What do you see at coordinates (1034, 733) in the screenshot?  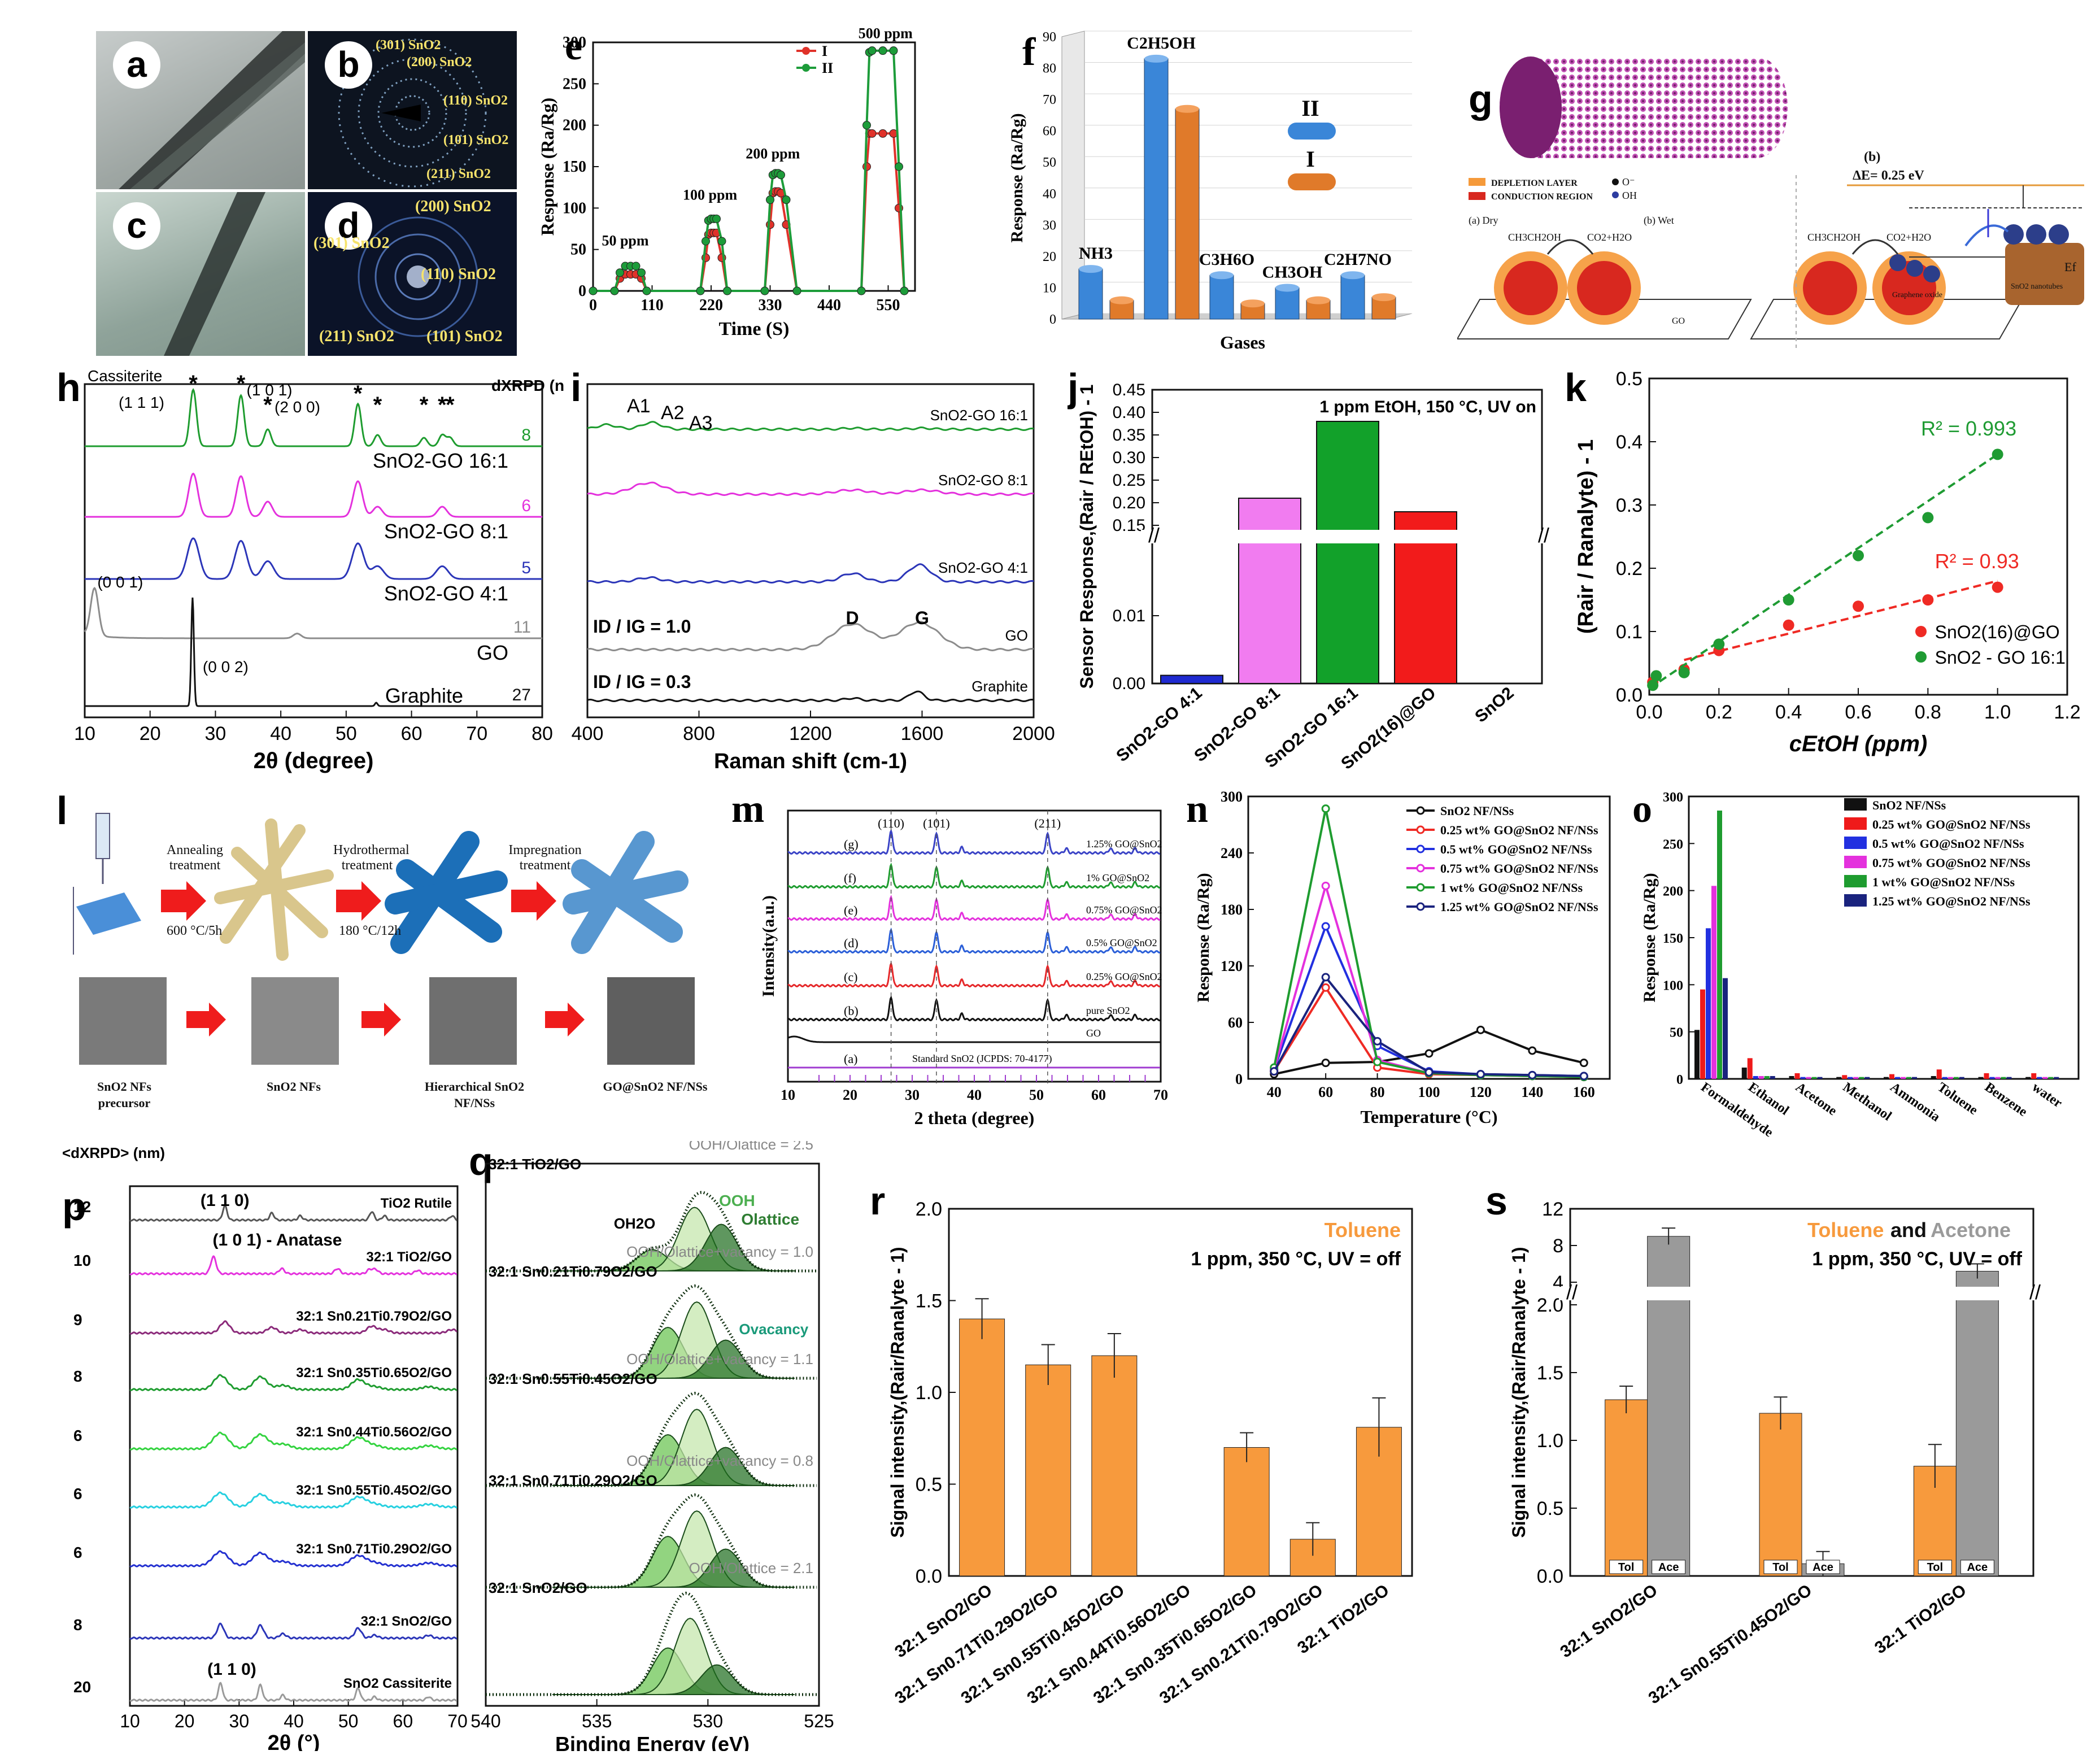 I see `x-tick-label: 2000` at bounding box center [1034, 733].